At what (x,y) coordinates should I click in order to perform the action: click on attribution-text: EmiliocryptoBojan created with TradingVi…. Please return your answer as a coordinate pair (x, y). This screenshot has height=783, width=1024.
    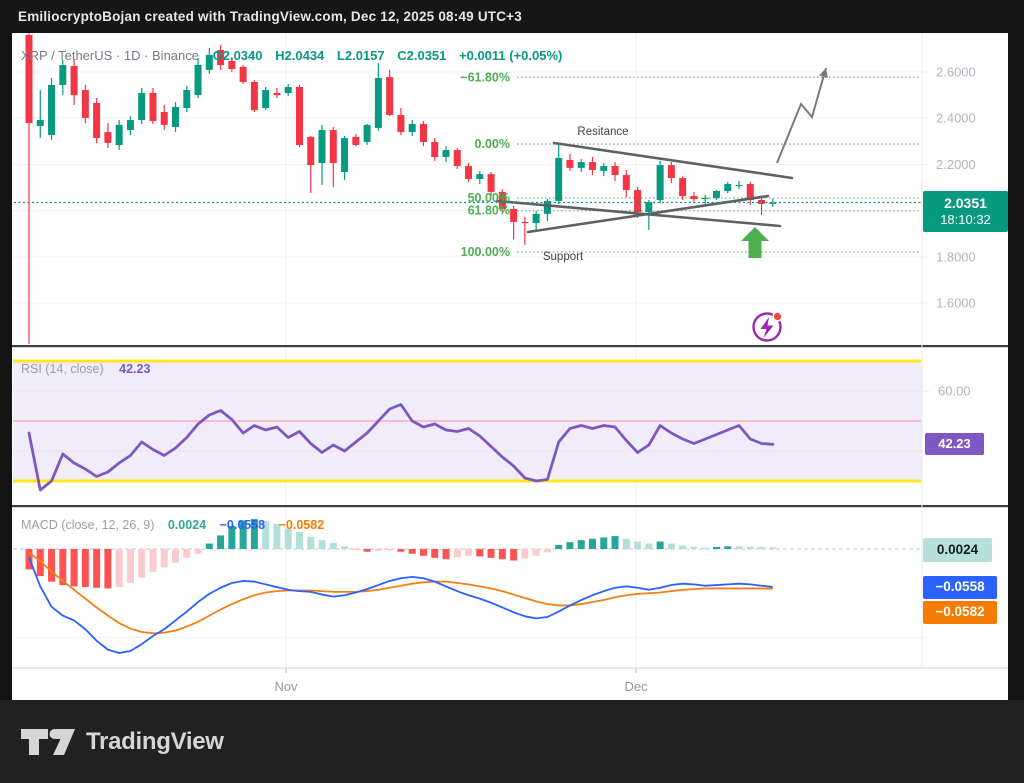
    Looking at the image, I should click on (270, 16).